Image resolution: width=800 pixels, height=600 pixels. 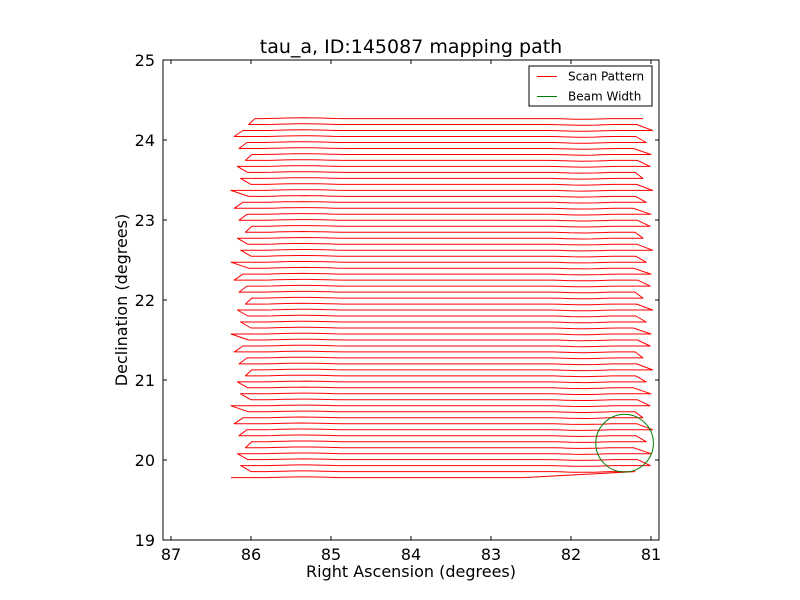 I want to click on x-tick-label: 86, so click(x=251, y=554).